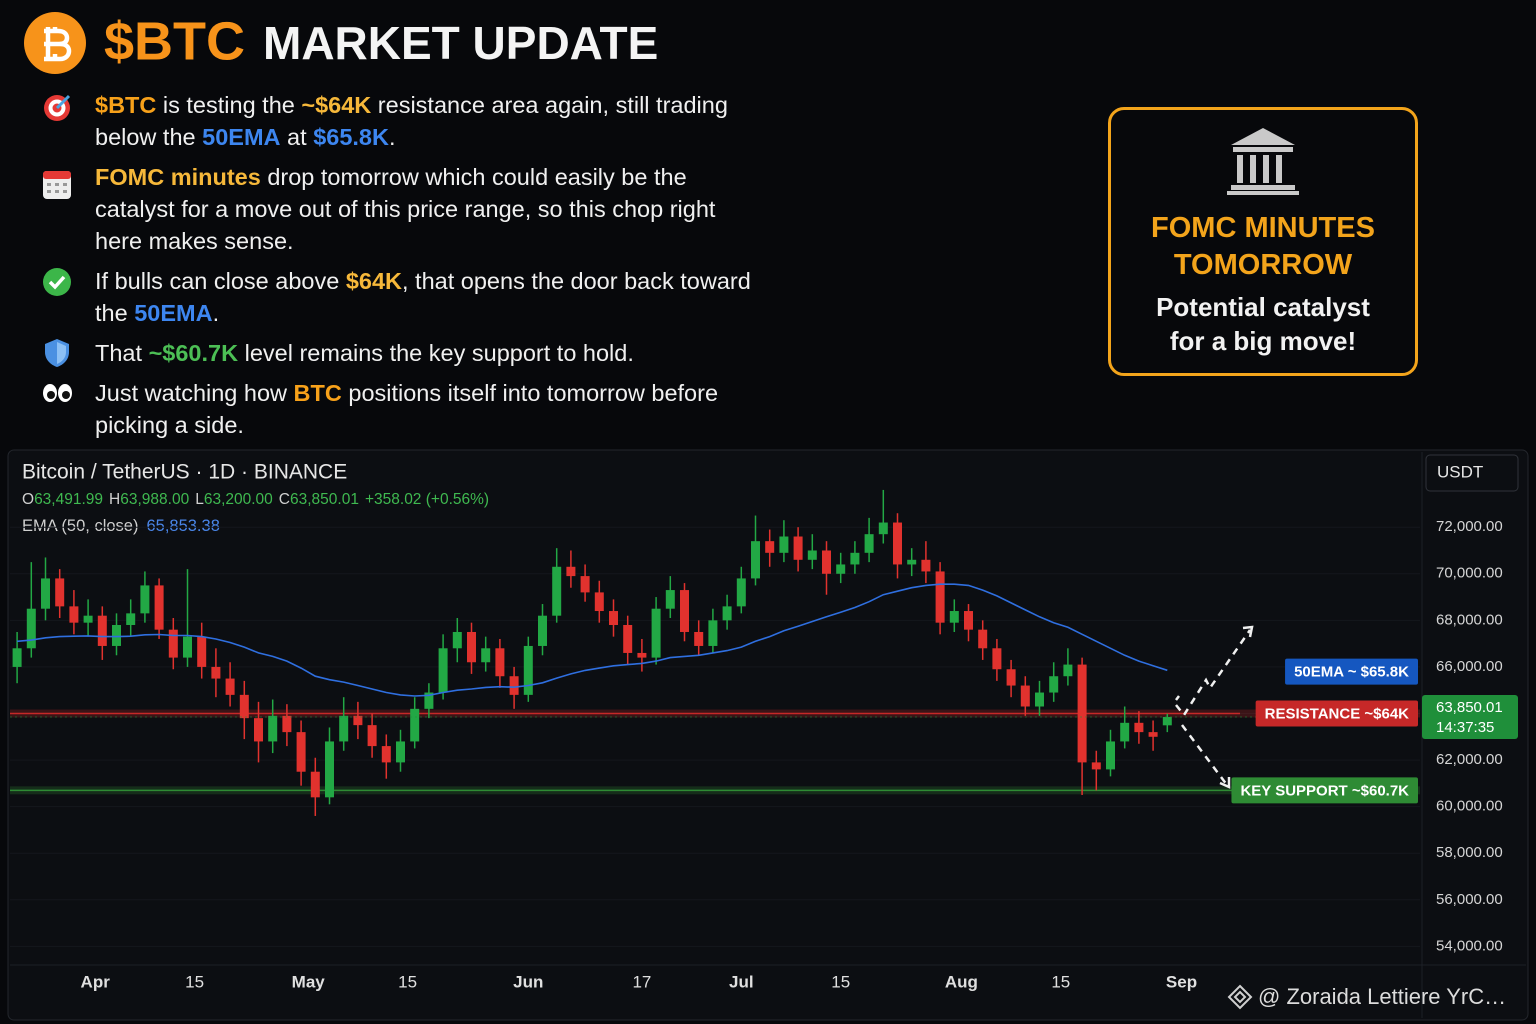  Describe the element at coordinates (1469, 666) in the screenshot. I see `y-tick-label: 66,000.00` at that location.